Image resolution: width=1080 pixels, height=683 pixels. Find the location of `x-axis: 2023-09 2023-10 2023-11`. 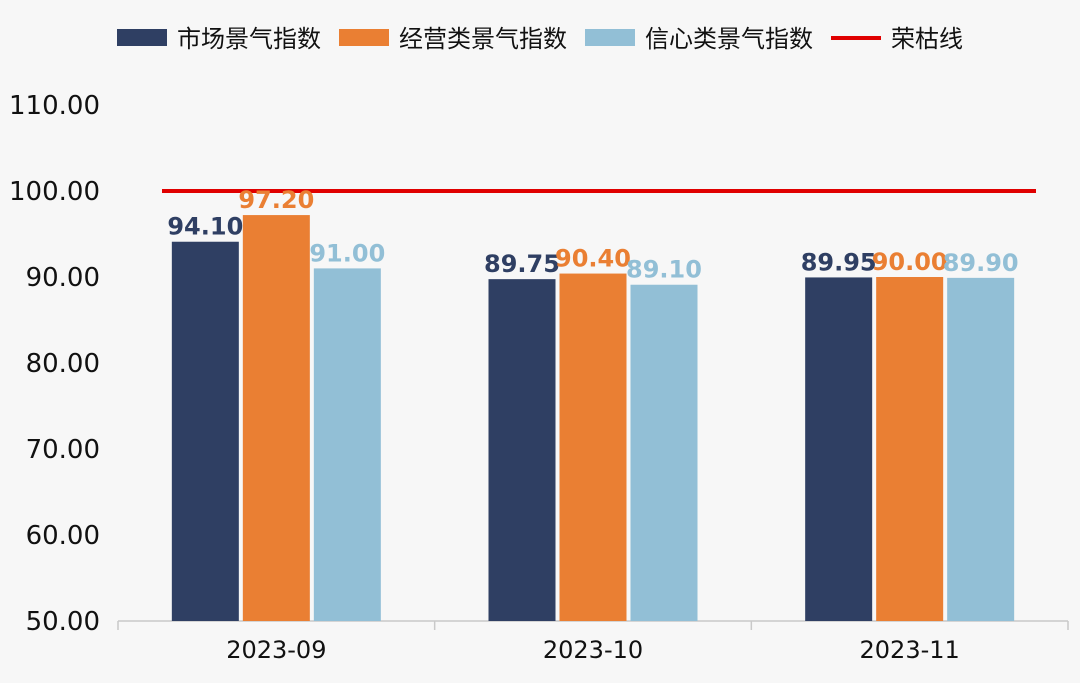

x-axis: 2023-09 2023-10 2023-11 is located at coordinates (593, 642).